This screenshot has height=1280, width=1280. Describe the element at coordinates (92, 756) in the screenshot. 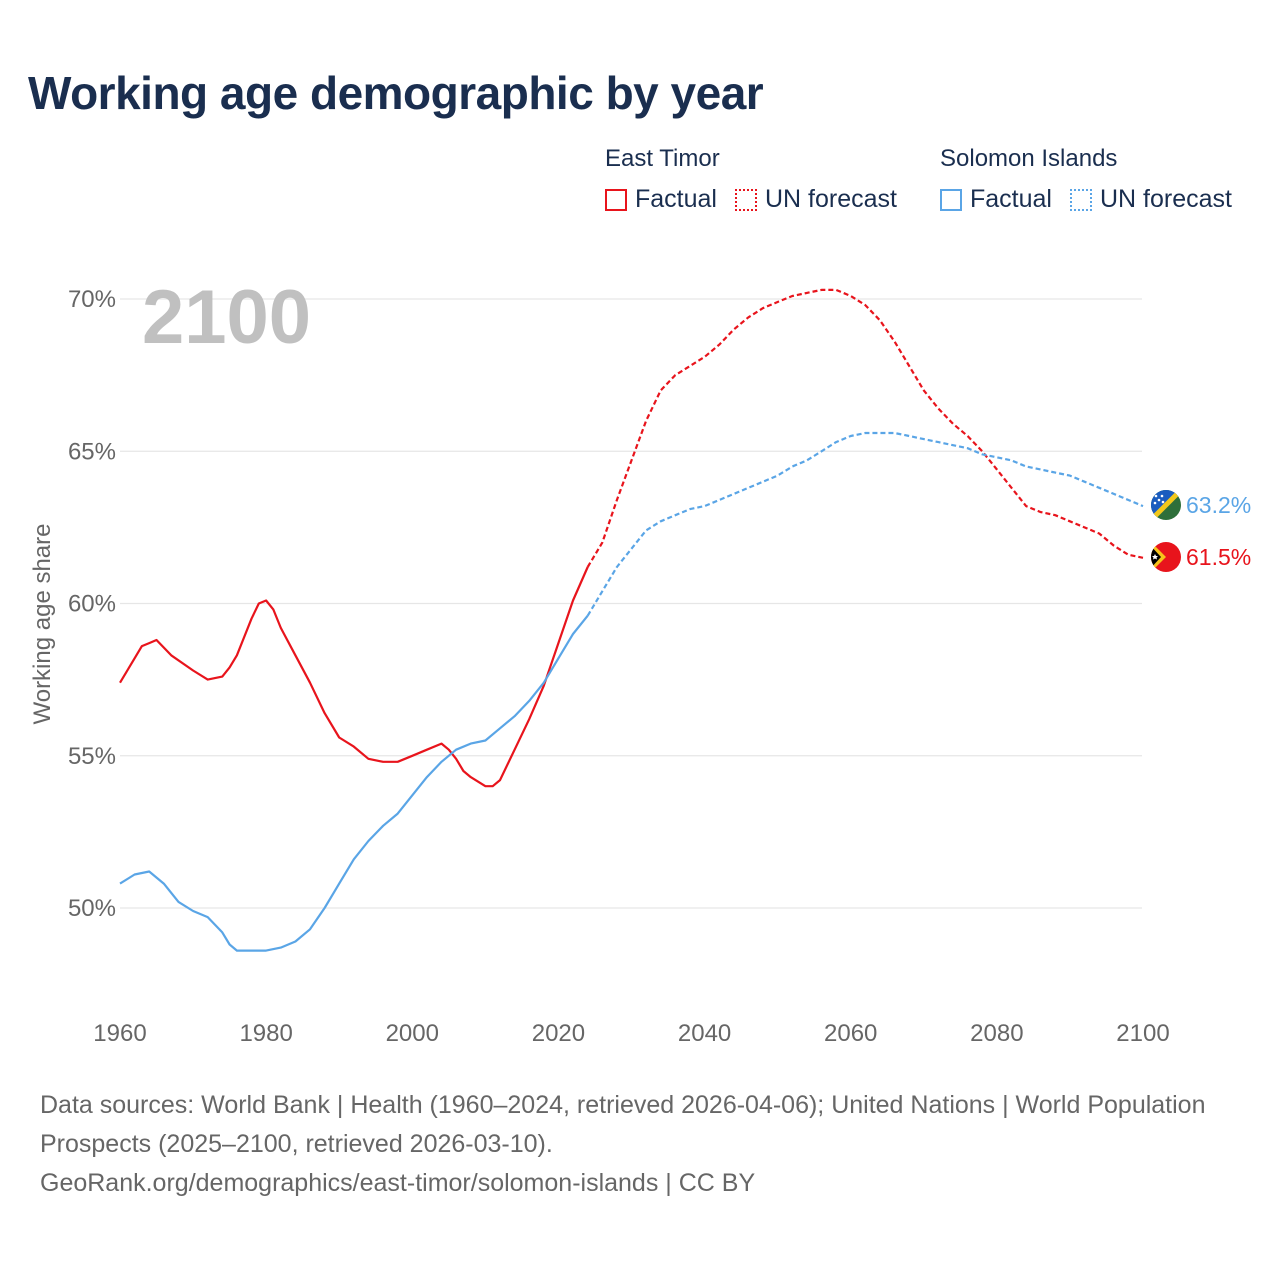

I see `y-tick-label: 55%` at that location.